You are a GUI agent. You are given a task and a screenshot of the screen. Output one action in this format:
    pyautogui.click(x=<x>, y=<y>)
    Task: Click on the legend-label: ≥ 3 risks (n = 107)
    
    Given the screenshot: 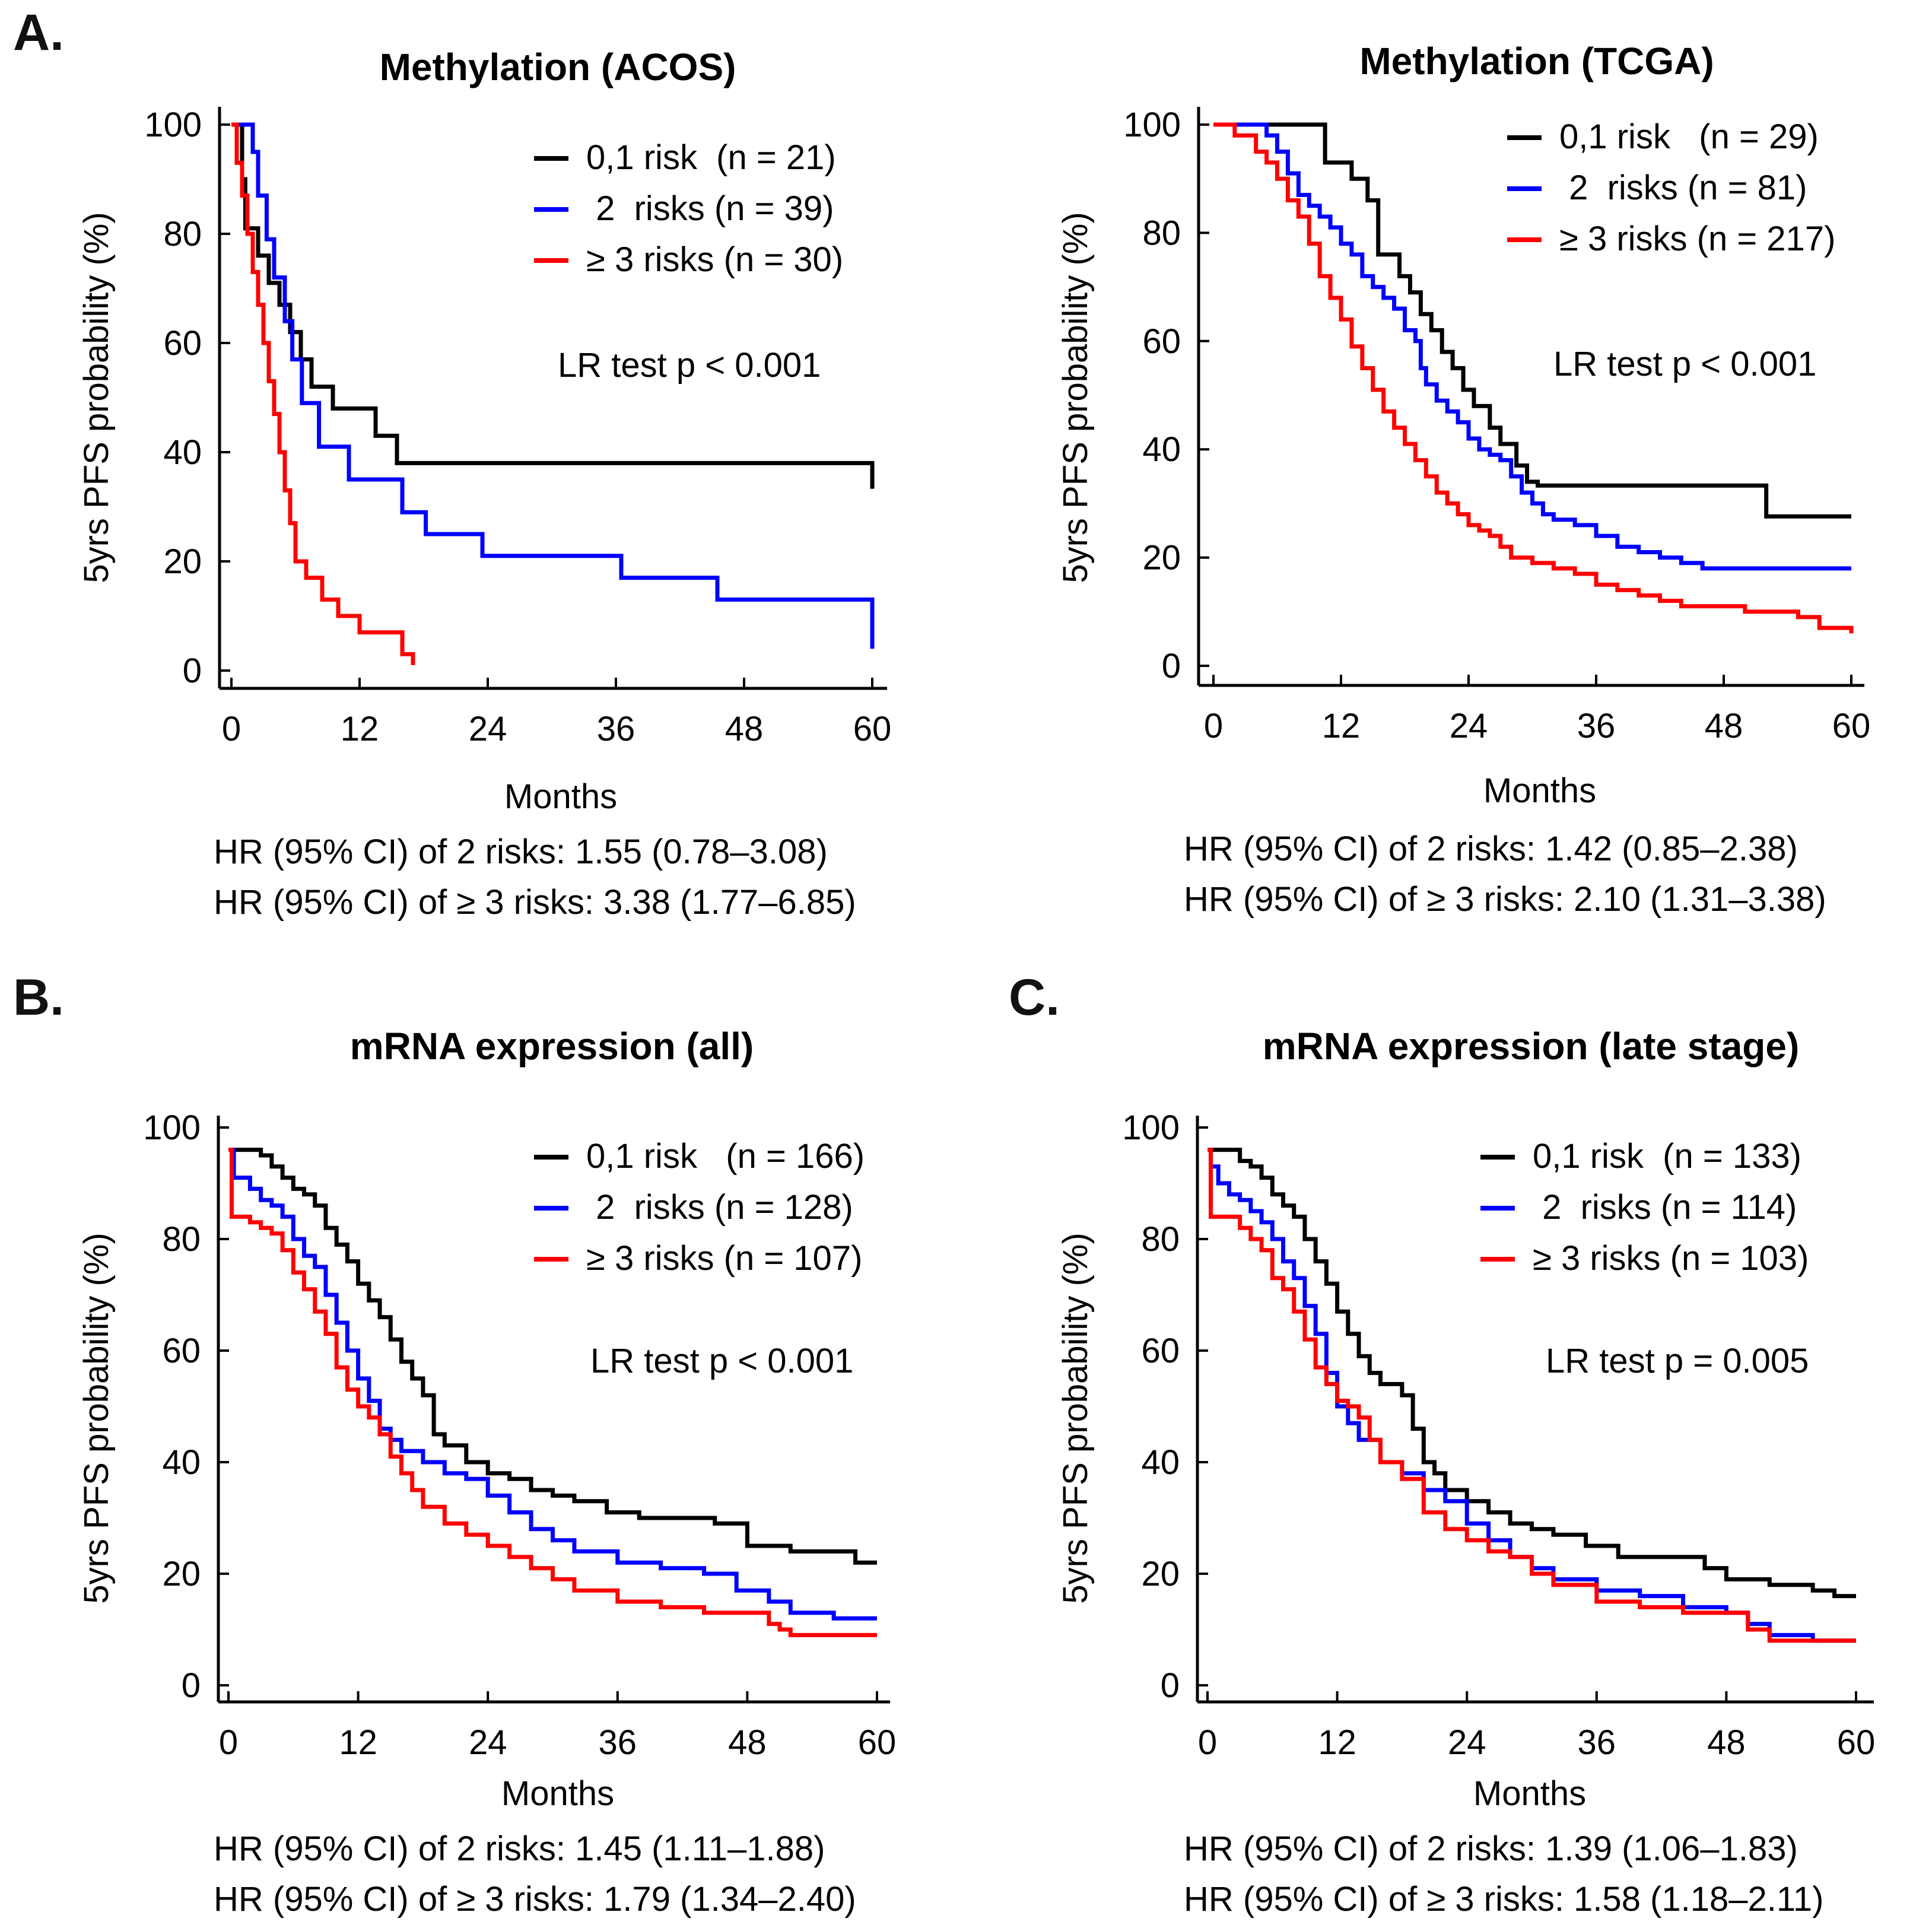 What is the action you would take?
    pyautogui.click(x=724, y=1258)
    